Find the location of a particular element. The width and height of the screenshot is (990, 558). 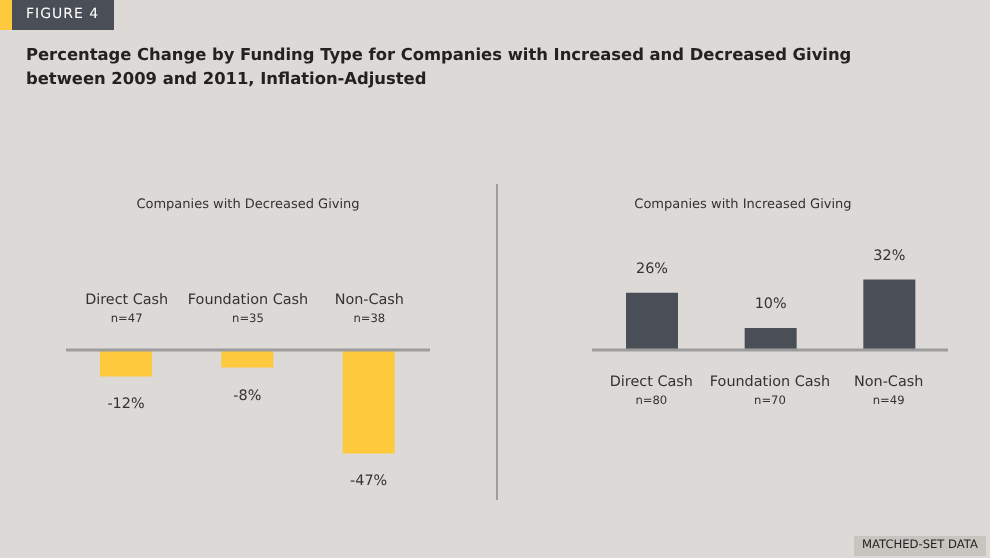

x-tick-label: Non-Cash n=49 is located at coordinates (889, 390).